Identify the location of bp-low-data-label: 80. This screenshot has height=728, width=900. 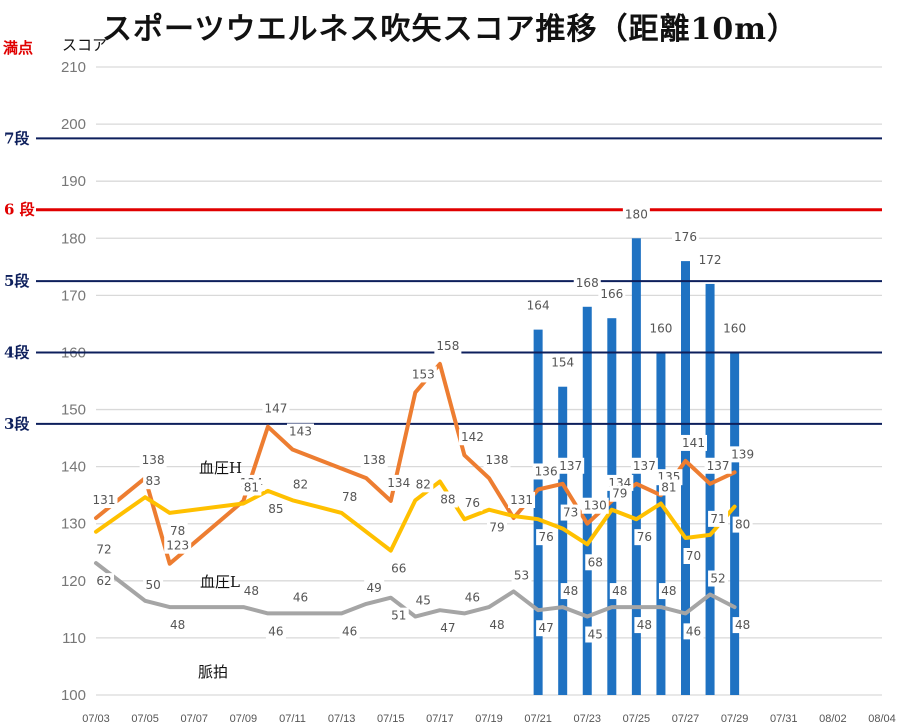
(742, 525).